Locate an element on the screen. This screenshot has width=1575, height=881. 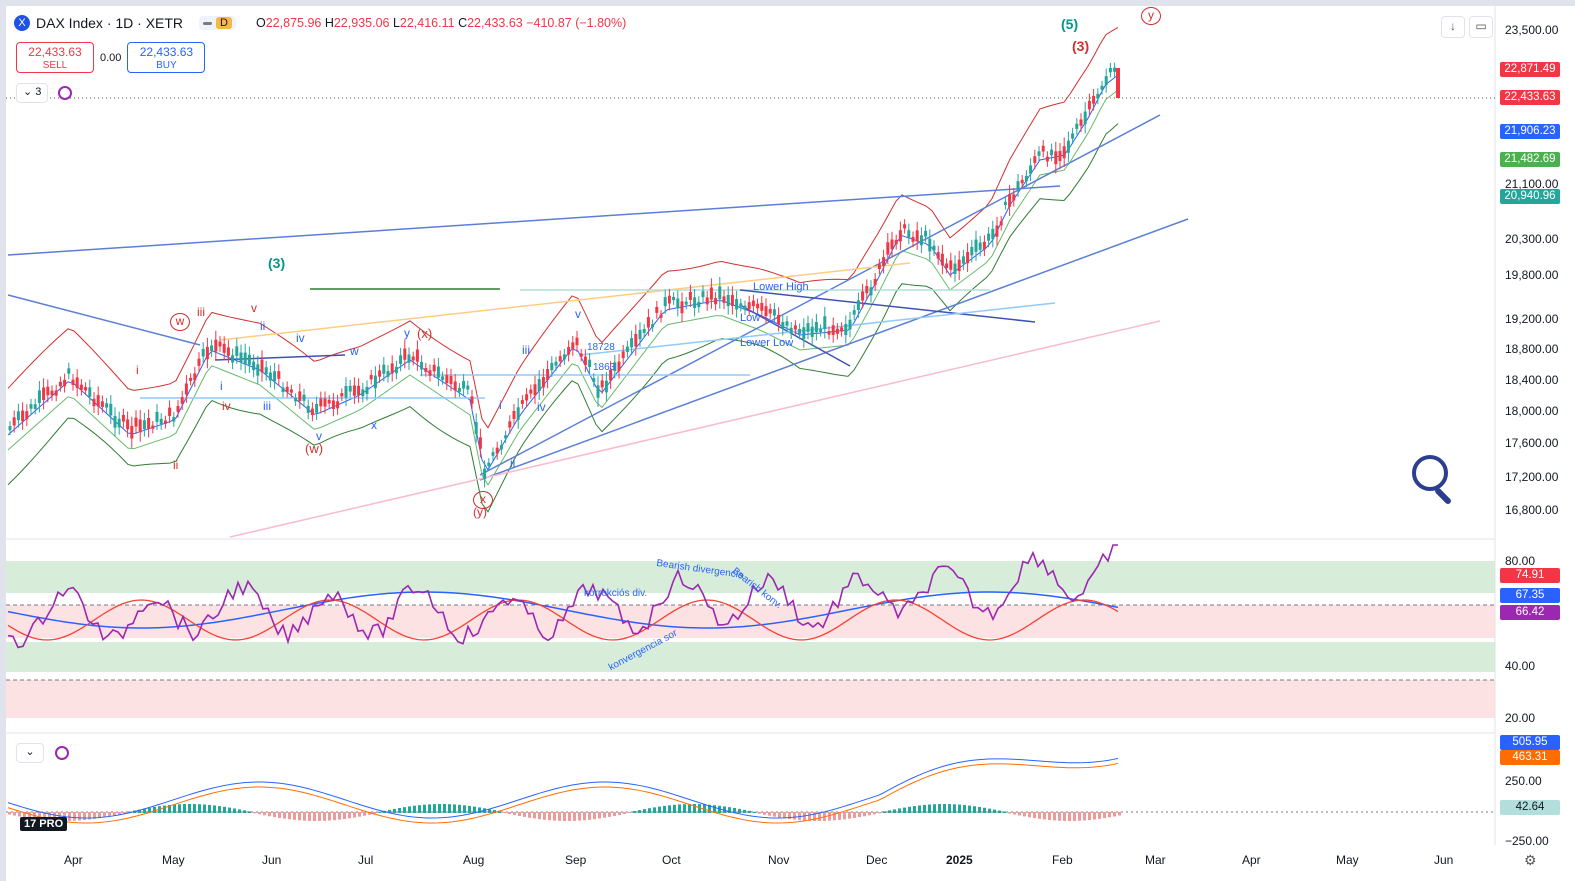
symbol-title: DAX Index · 1D · XETR is located at coordinates (110, 23).